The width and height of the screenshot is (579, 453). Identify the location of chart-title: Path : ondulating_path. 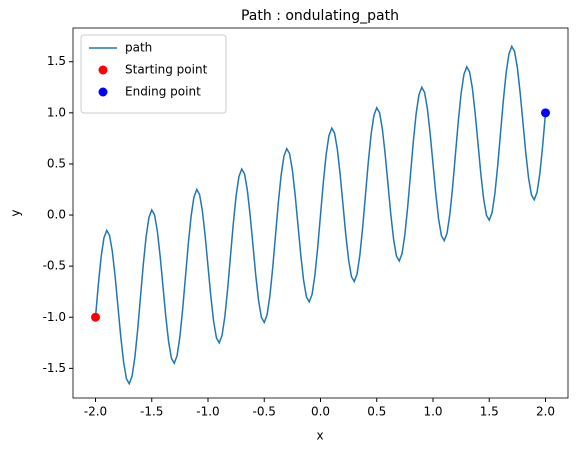
(320, 16).